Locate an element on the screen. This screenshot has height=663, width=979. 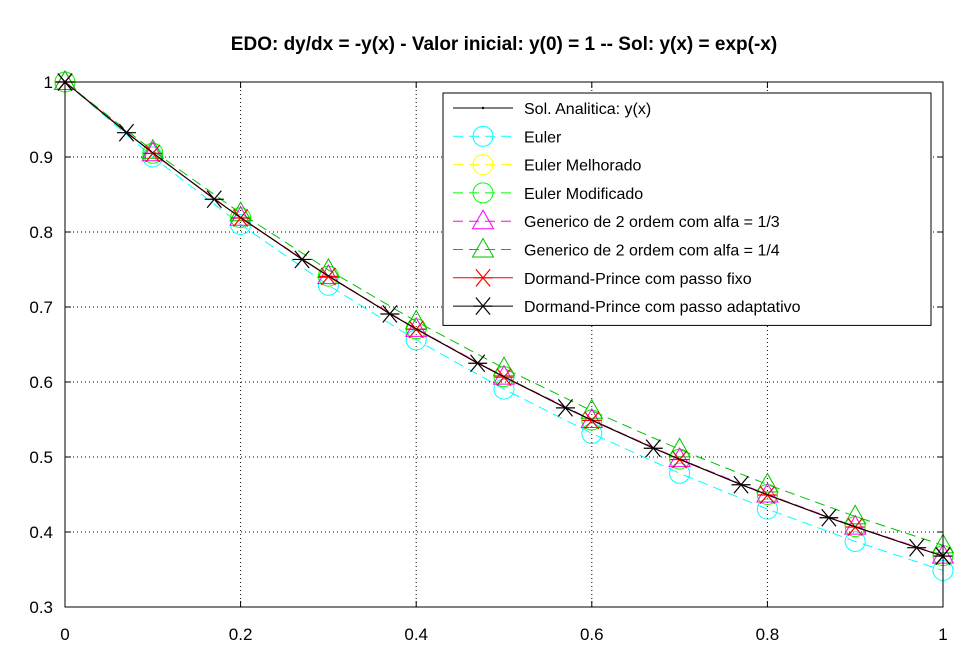
legend-label: Dormand-Prince com passo adaptativo is located at coordinates (662, 307).